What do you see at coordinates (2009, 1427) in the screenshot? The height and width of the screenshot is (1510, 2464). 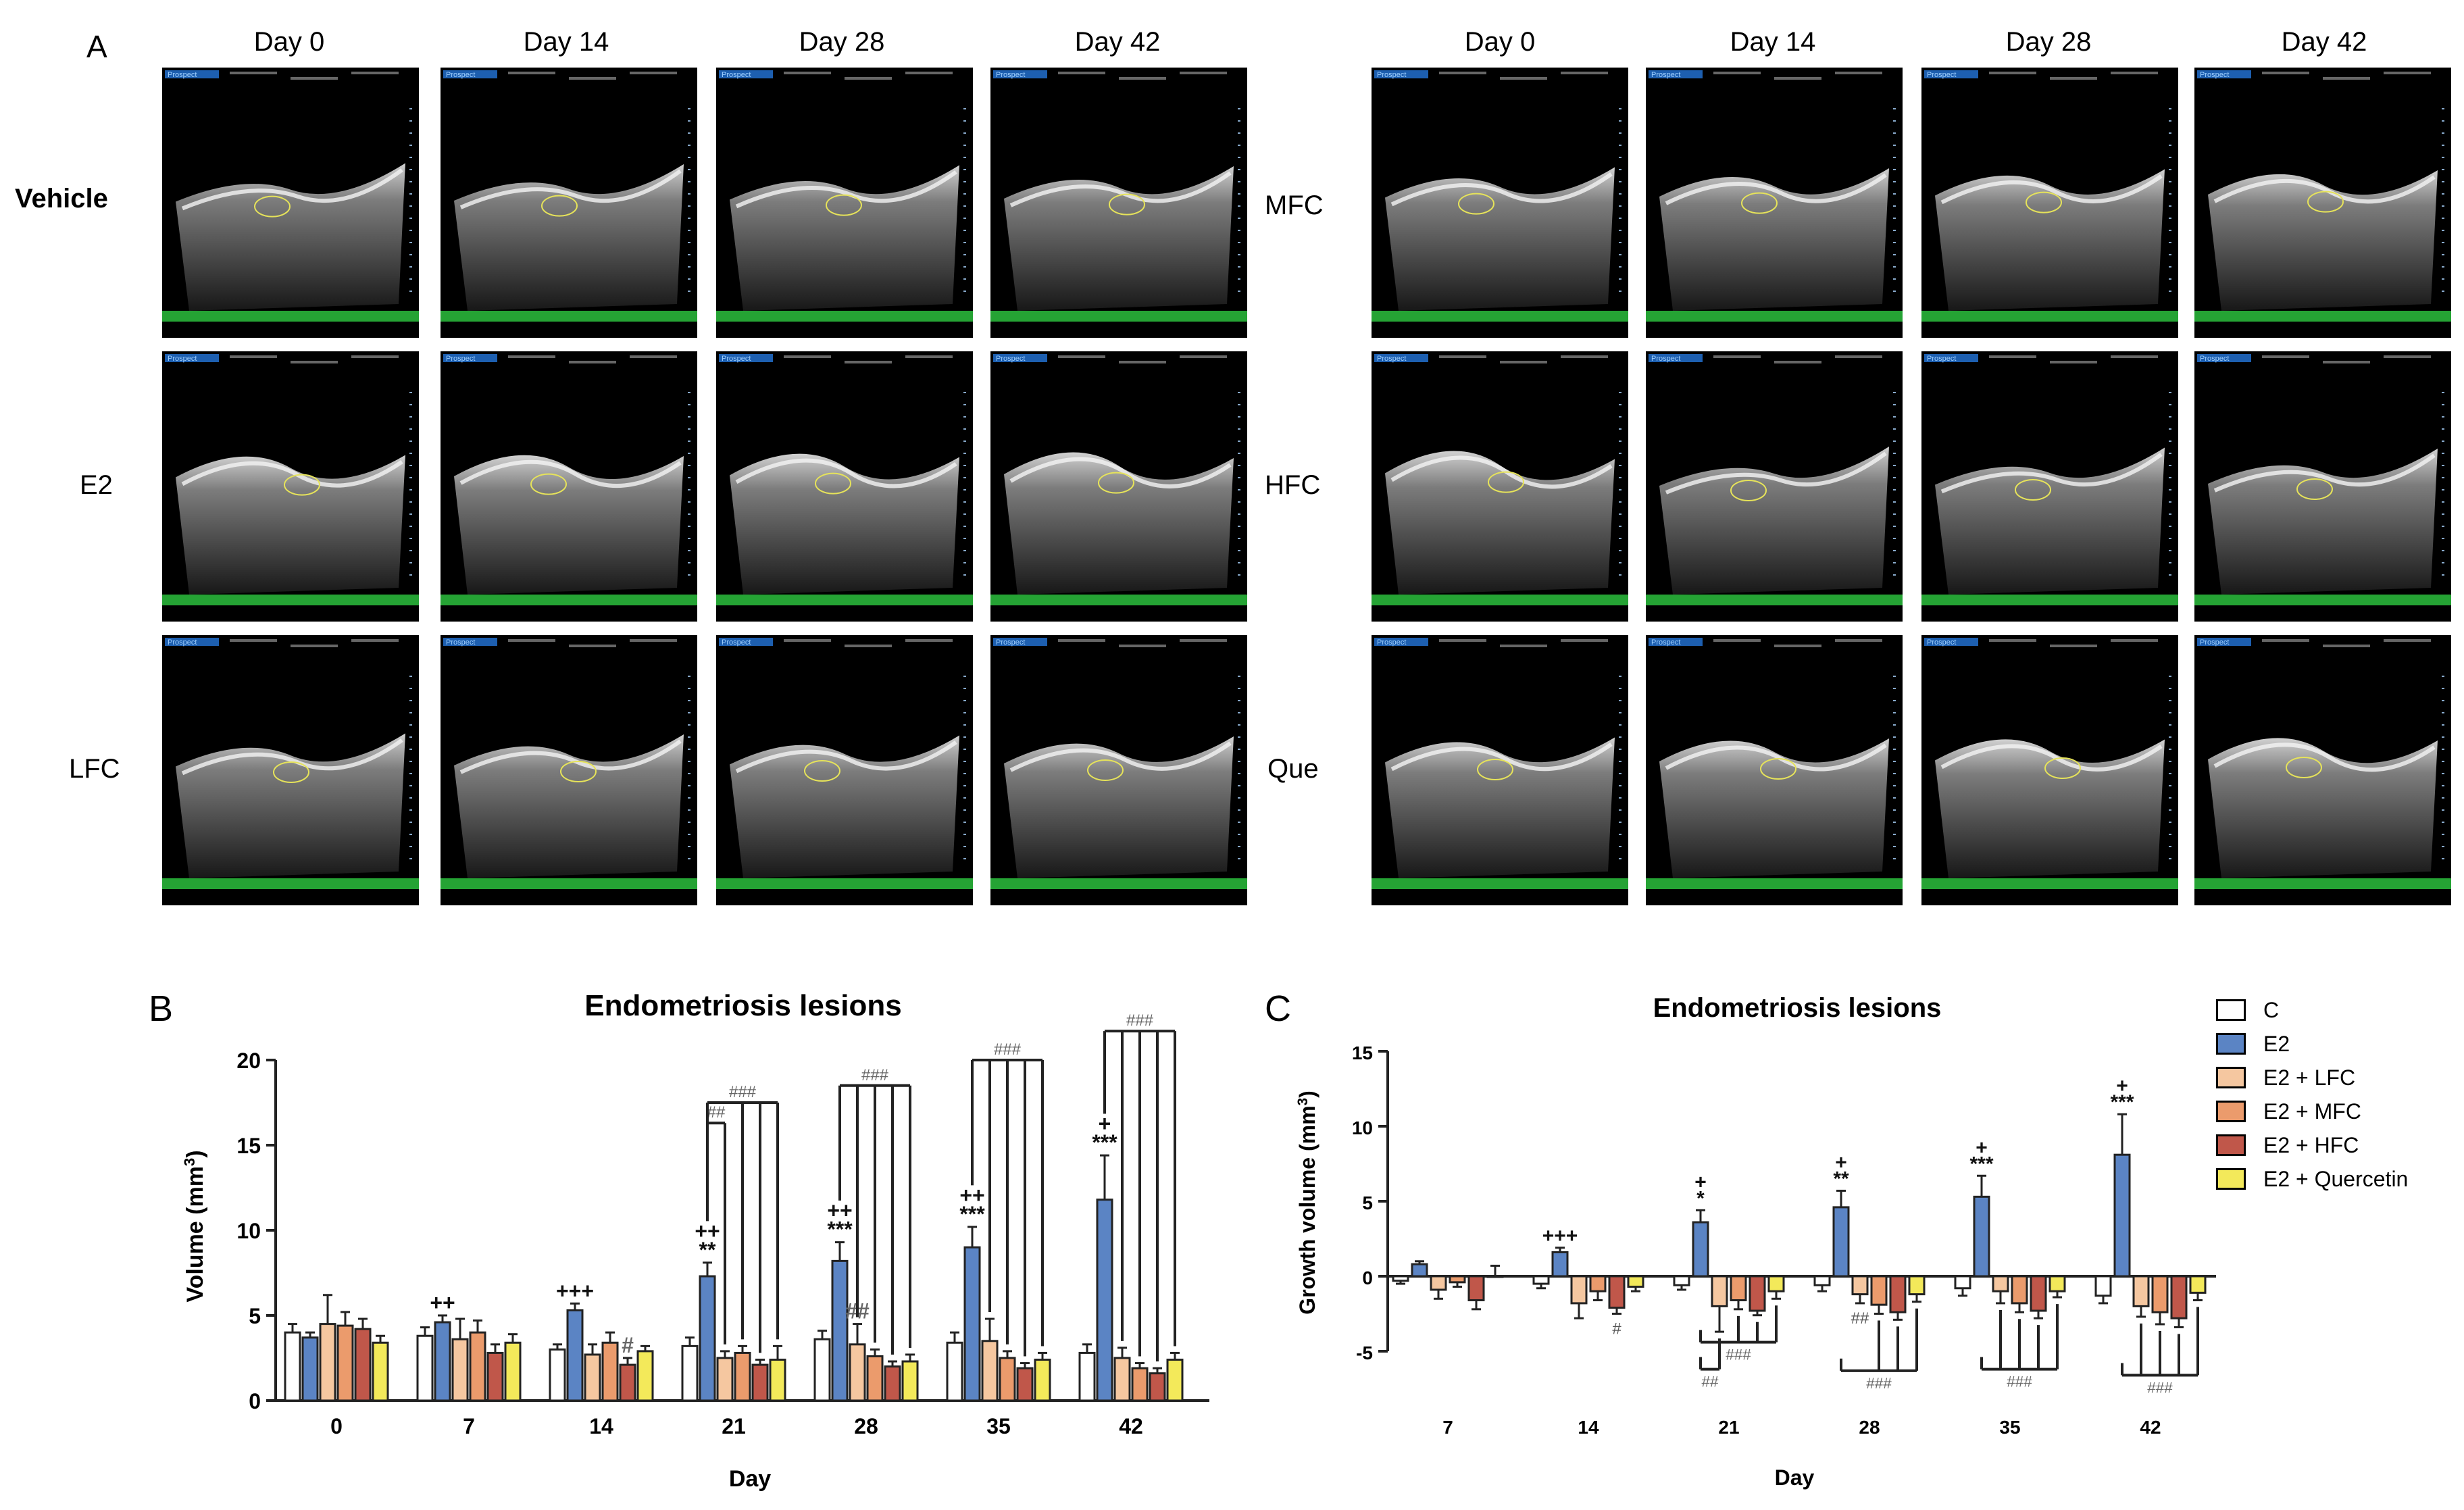 I see `x-tick-label: 35` at bounding box center [2009, 1427].